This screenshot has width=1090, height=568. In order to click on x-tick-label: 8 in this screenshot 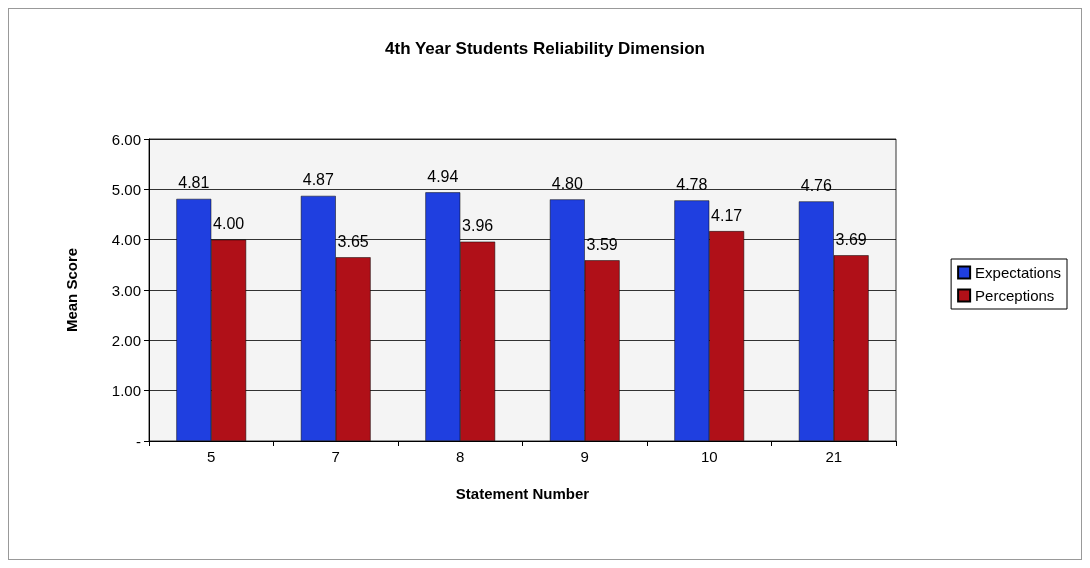, I will do `click(460, 456)`.